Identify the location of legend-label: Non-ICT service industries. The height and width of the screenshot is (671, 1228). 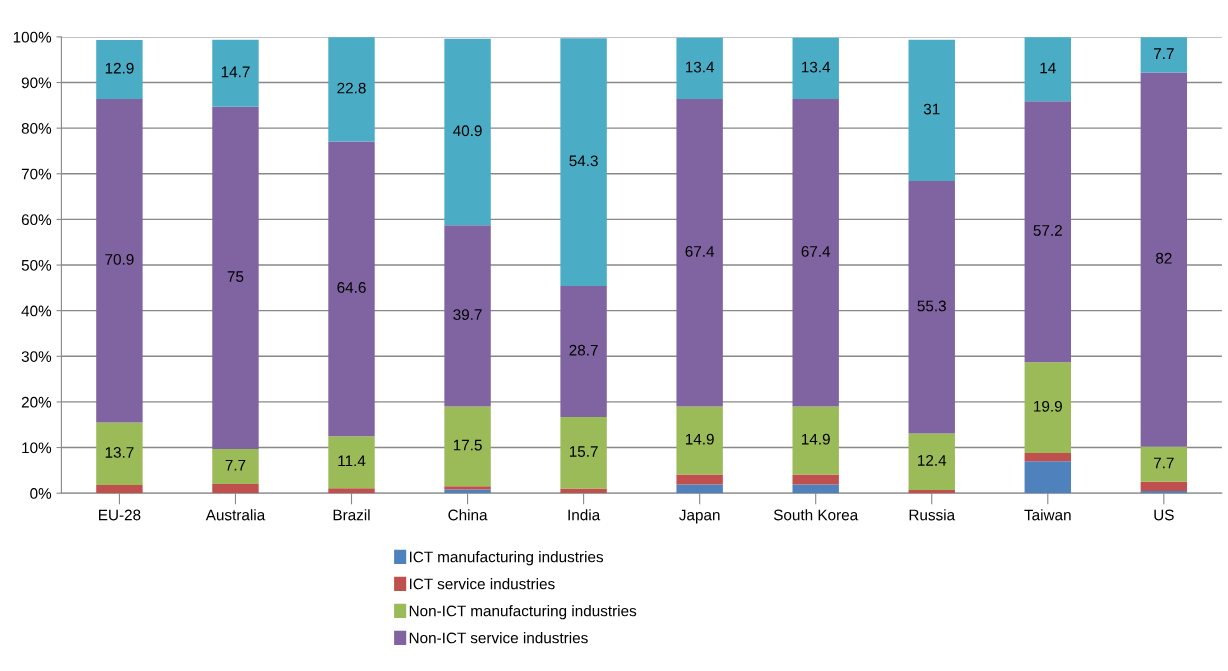
(498, 638).